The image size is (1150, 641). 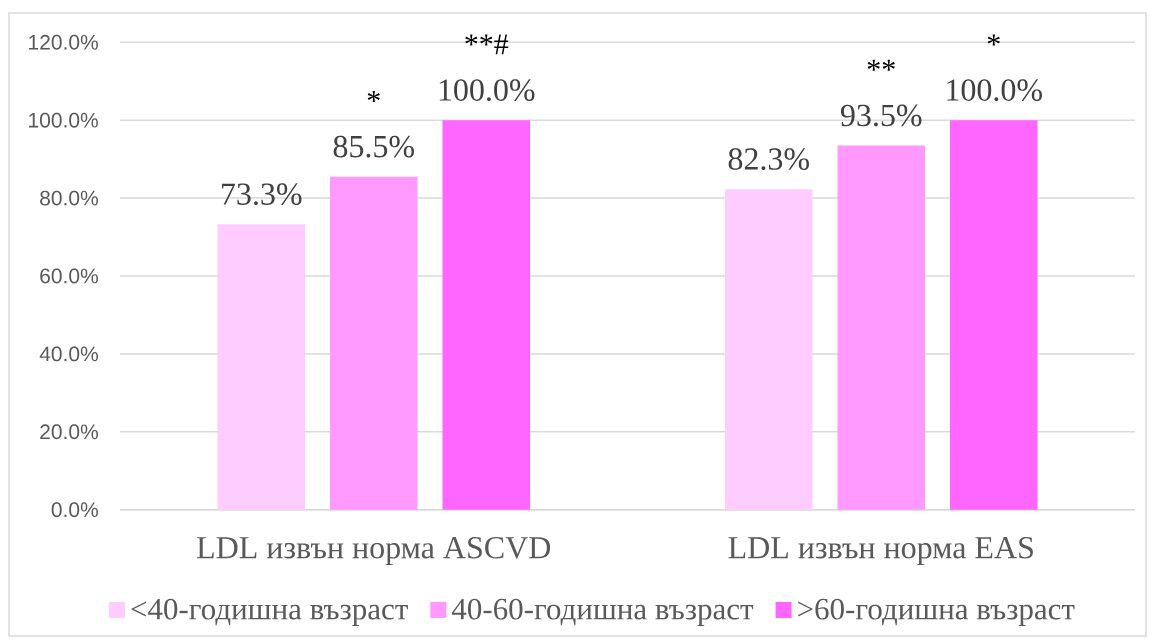 What do you see at coordinates (880, 551) in the screenshot?
I see `x-tick-label: LDL извън норма EAS` at bounding box center [880, 551].